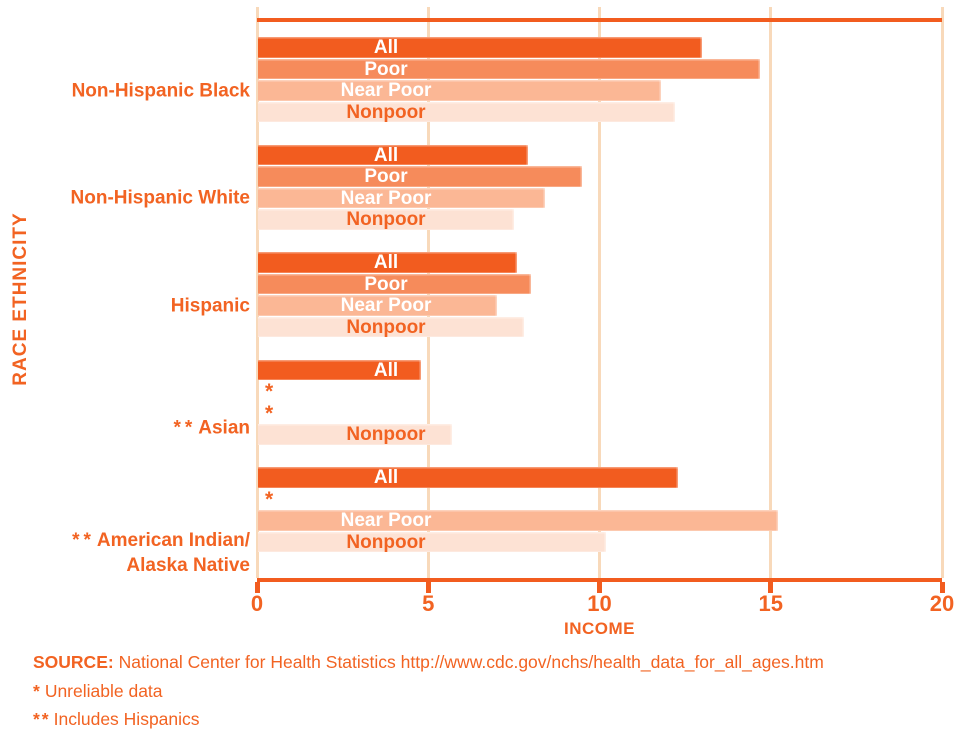  Describe the element at coordinates (42, 719) in the screenshot. I see `footnote-symbol: **` at that location.